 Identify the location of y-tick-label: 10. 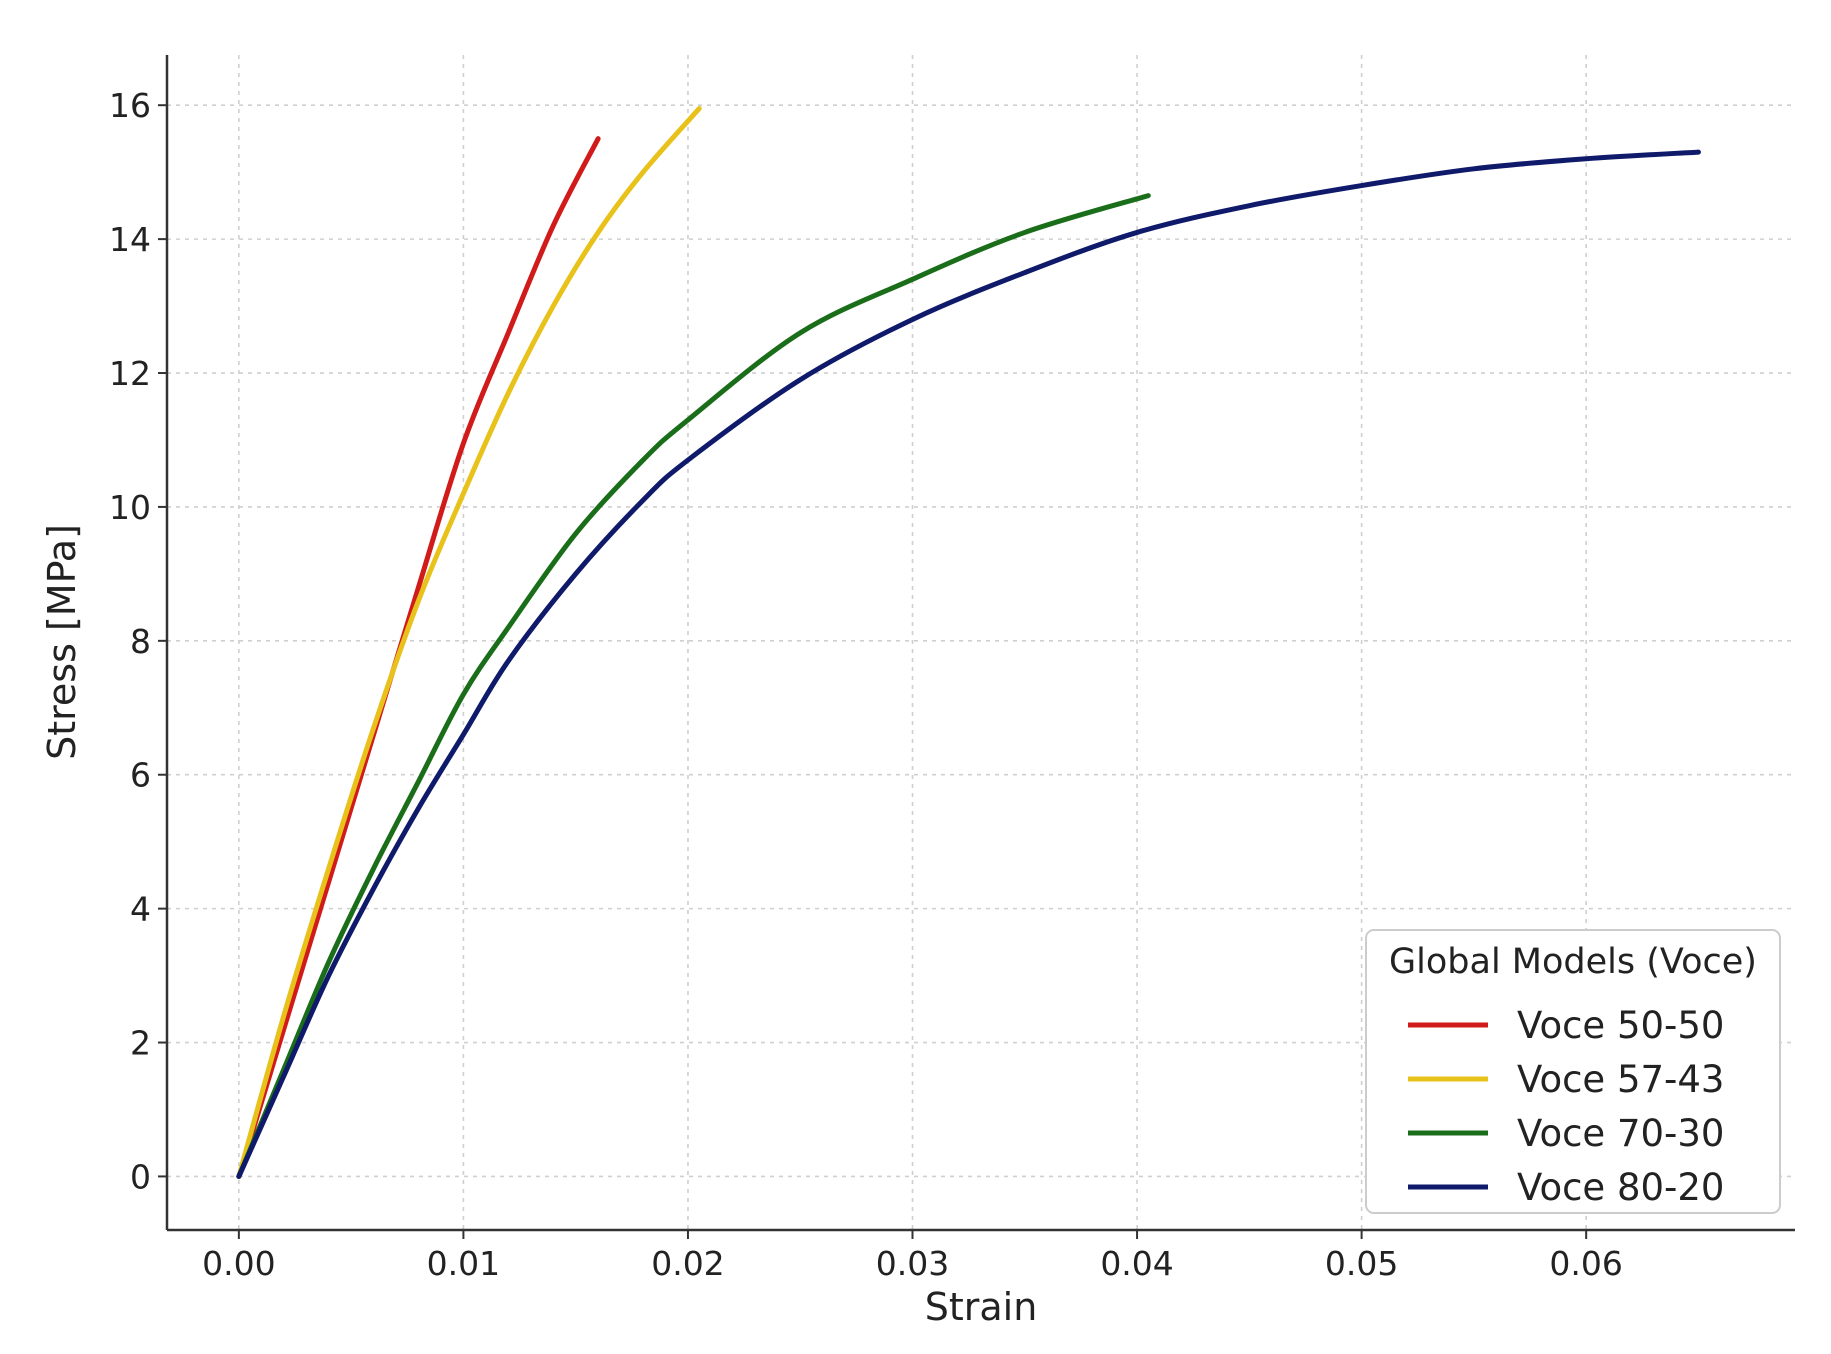
(130, 507).